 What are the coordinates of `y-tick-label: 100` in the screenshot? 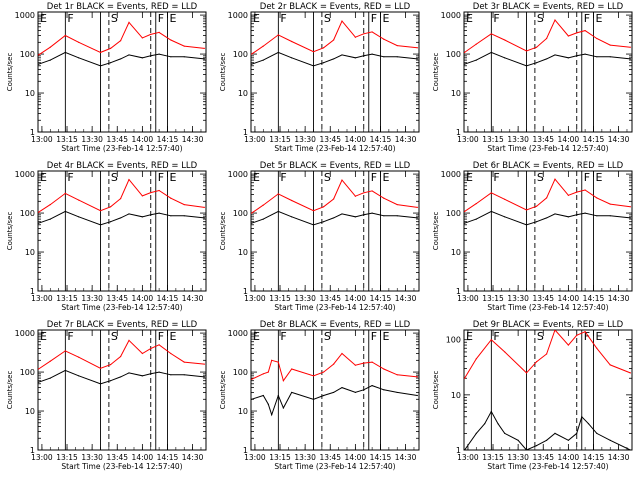 It's located at (453, 340).